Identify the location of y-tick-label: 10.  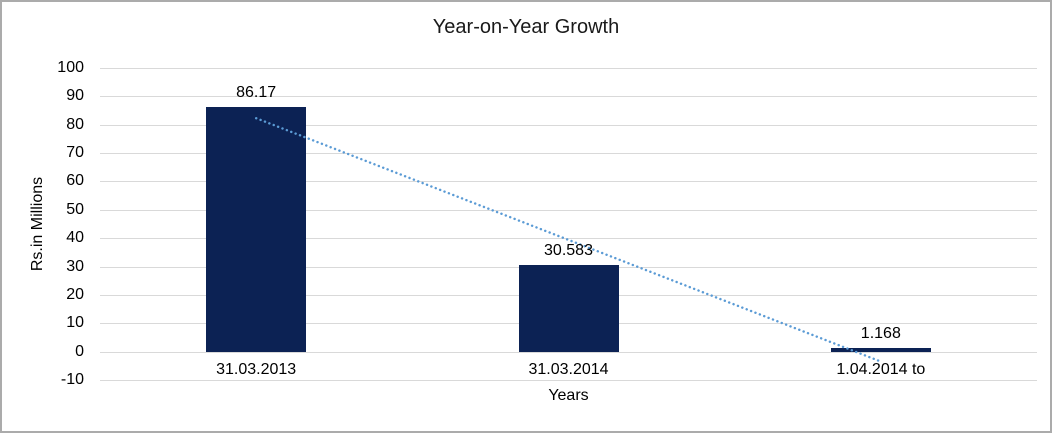
(75, 323).